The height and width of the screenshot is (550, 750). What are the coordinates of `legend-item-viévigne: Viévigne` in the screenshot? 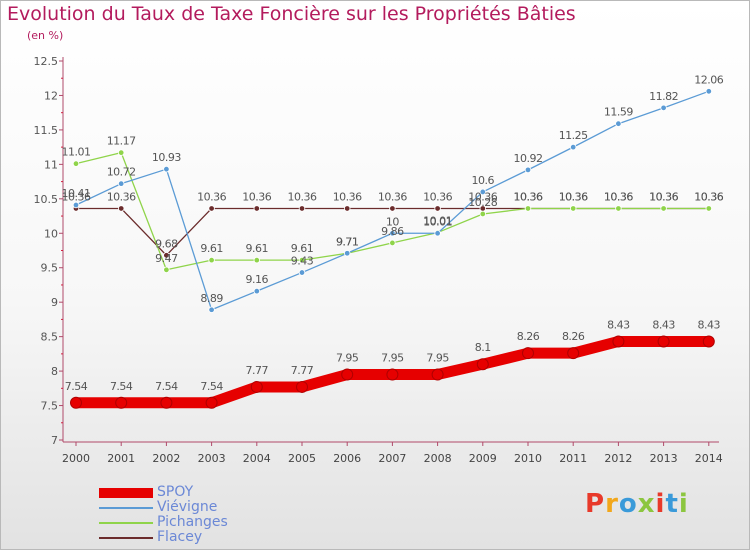 It's located at (179, 507).